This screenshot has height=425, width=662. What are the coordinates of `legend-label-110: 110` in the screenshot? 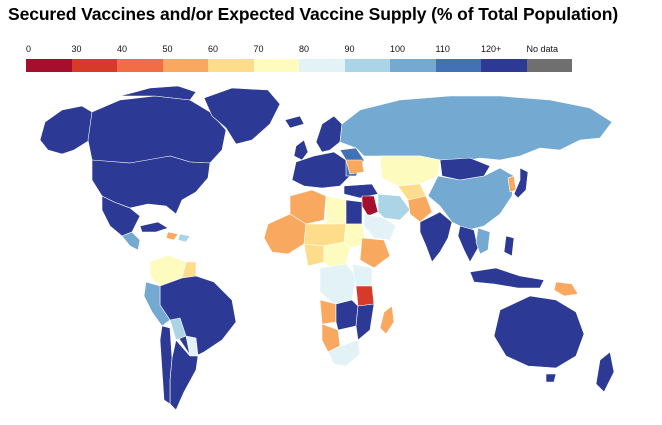 It's located at (442, 49).